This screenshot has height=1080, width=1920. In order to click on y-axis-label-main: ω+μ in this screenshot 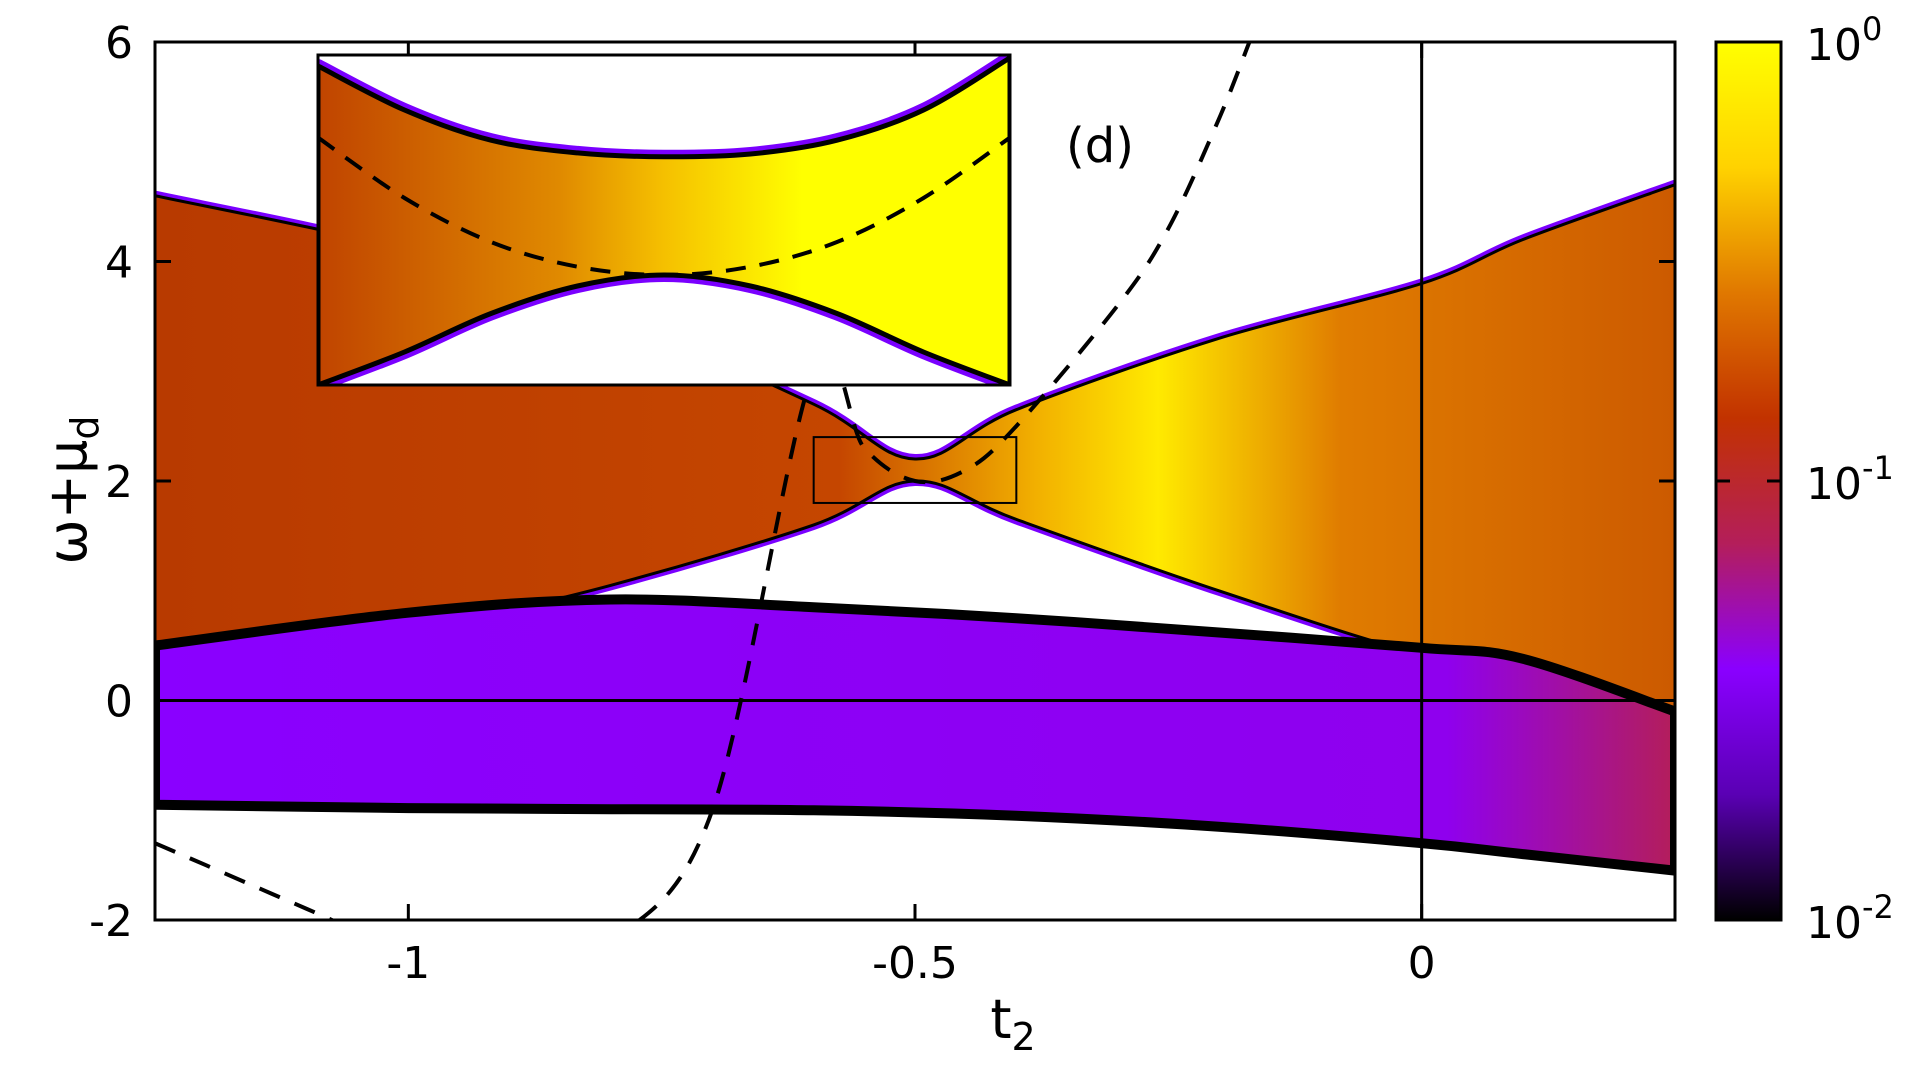, I will do `click(67, 502)`.